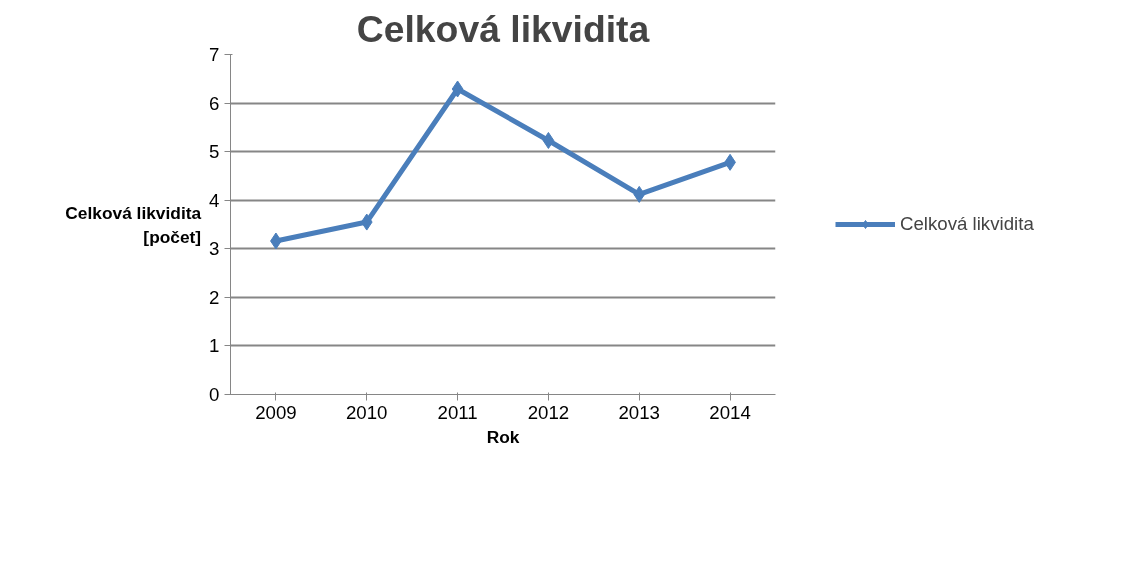 The width and height of the screenshot is (1123, 581). What do you see at coordinates (214, 297) in the screenshot?
I see `y-tick-label: 2` at bounding box center [214, 297].